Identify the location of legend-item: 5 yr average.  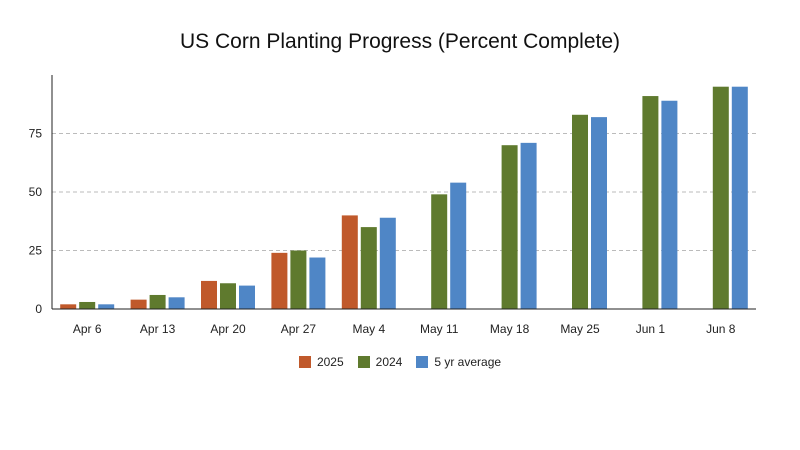
(458, 362).